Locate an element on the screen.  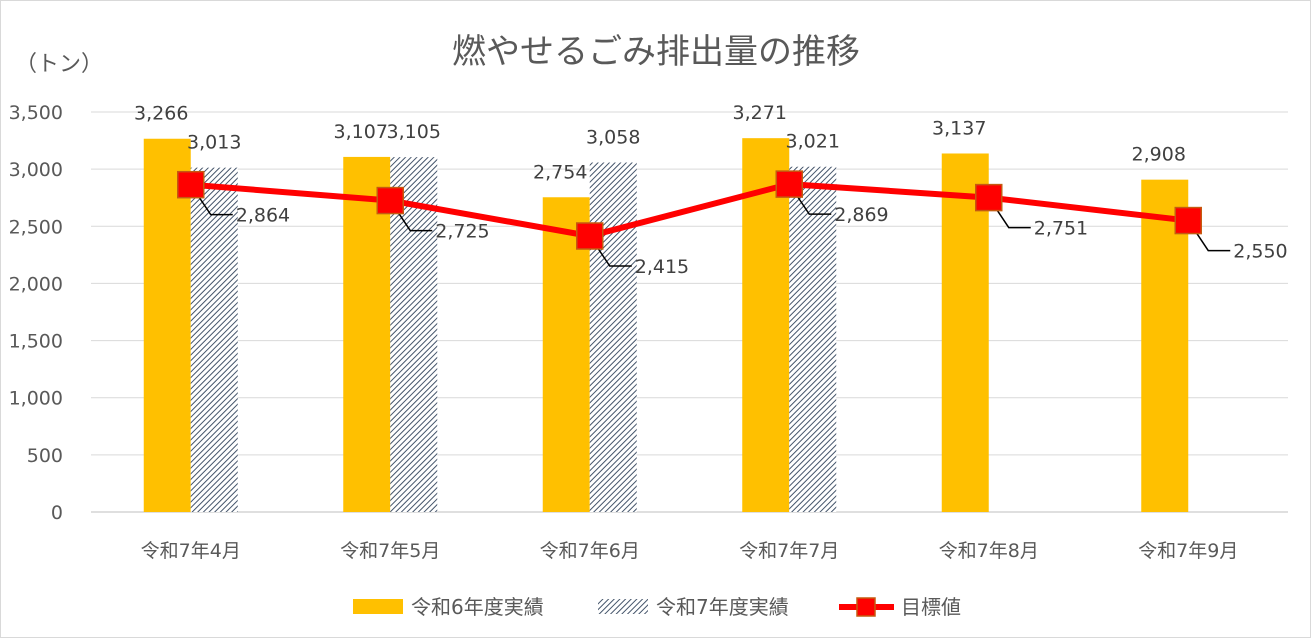
data-label-target: 2,415 is located at coordinates (662, 267).